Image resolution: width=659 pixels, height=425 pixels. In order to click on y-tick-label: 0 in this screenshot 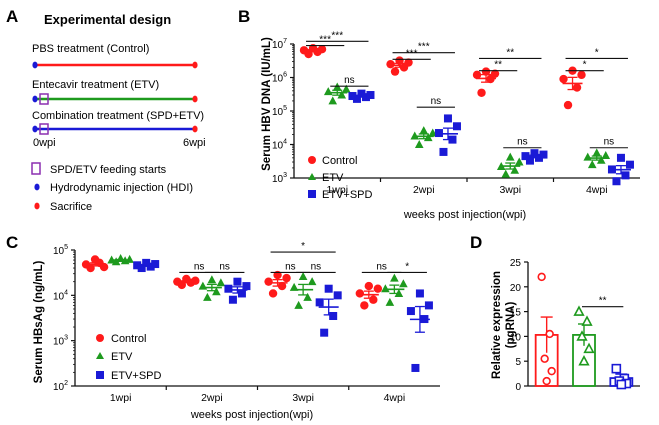, I will do `click(518, 387)`.